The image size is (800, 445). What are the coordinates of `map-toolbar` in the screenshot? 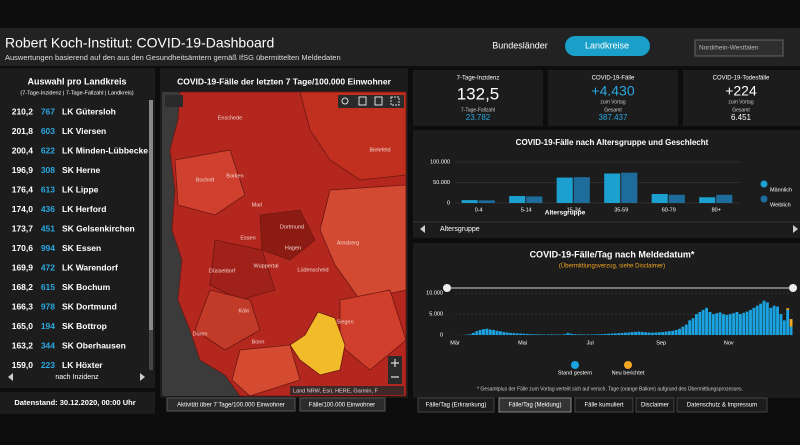 It's located at (371, 101).